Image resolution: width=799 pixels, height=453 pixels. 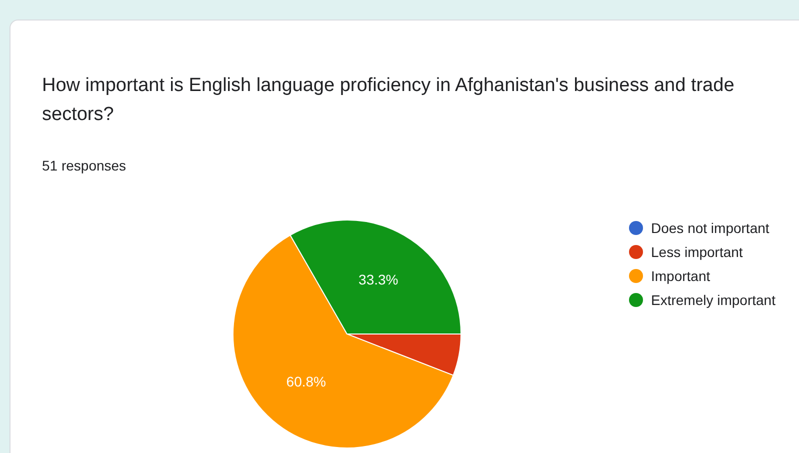 What do you see at coordinates (84, 166) in the screenshot?
I see `text: 51 responses` at bounding box center [84, 166].